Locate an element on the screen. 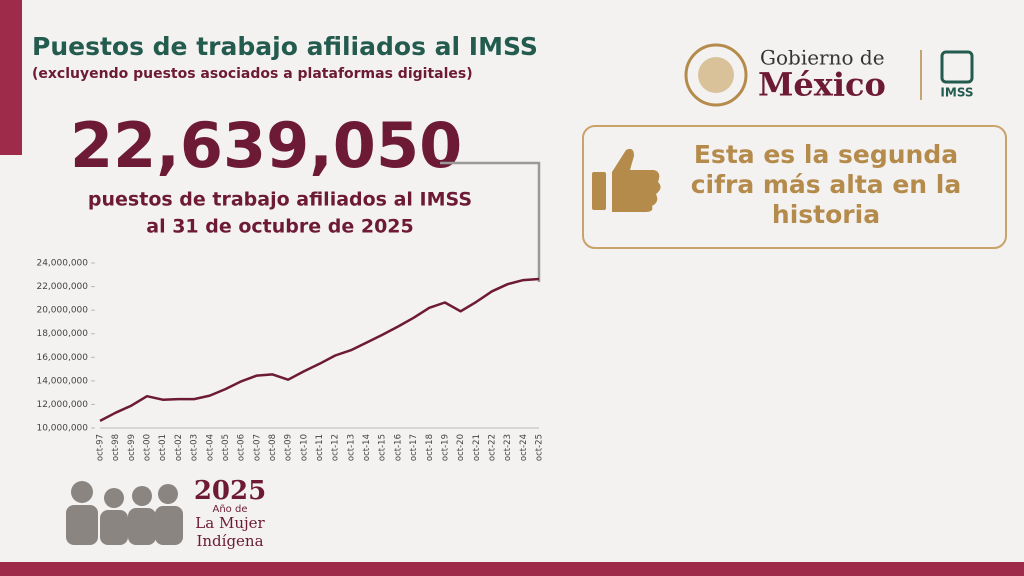 The width and height of the screenshot is (1024, 576). x-tick-label: oct-14 is located at coordinates (367, 447).